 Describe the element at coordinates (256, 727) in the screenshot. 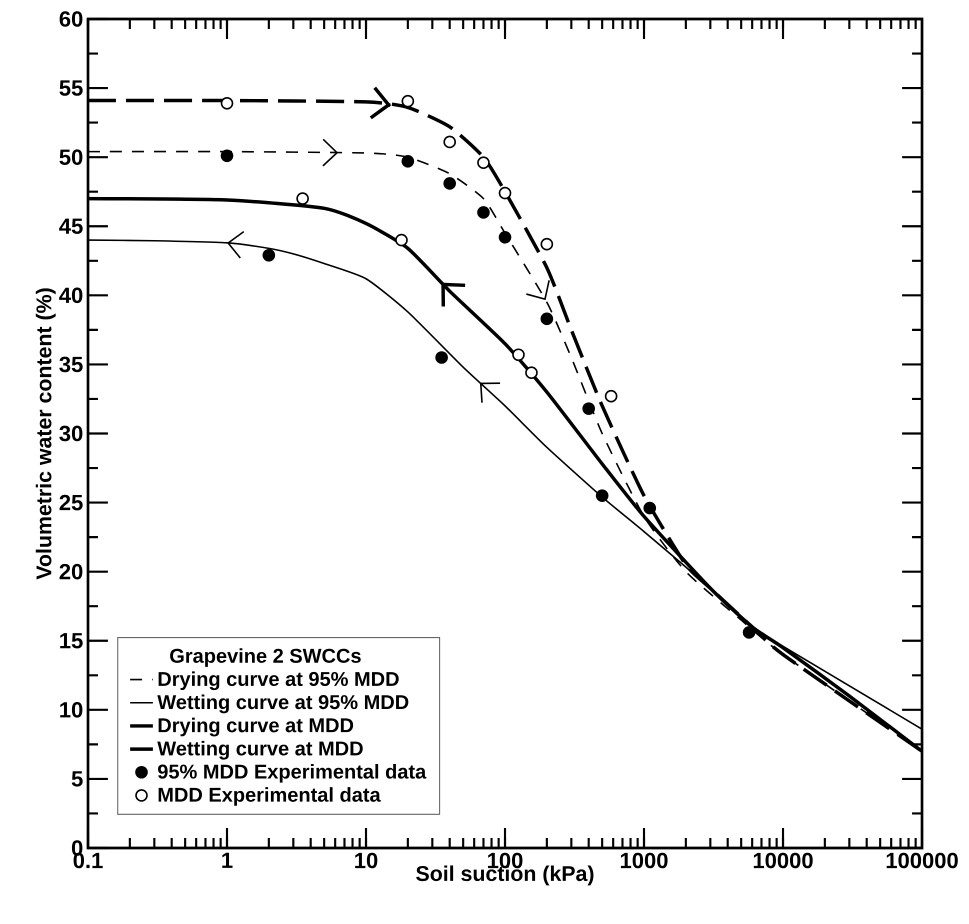

I see `legend-label: Drying curve at MDD` at that location.